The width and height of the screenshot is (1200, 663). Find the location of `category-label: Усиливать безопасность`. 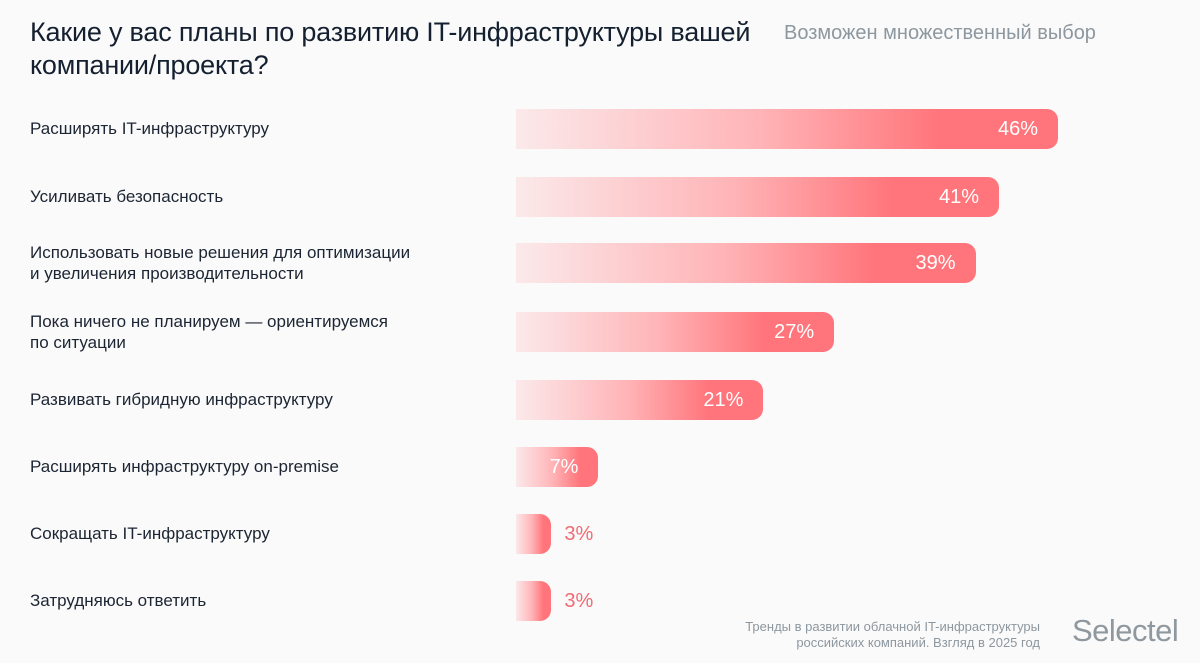

category-label: Усиливать безопасность is located at coordinates (127, 196).